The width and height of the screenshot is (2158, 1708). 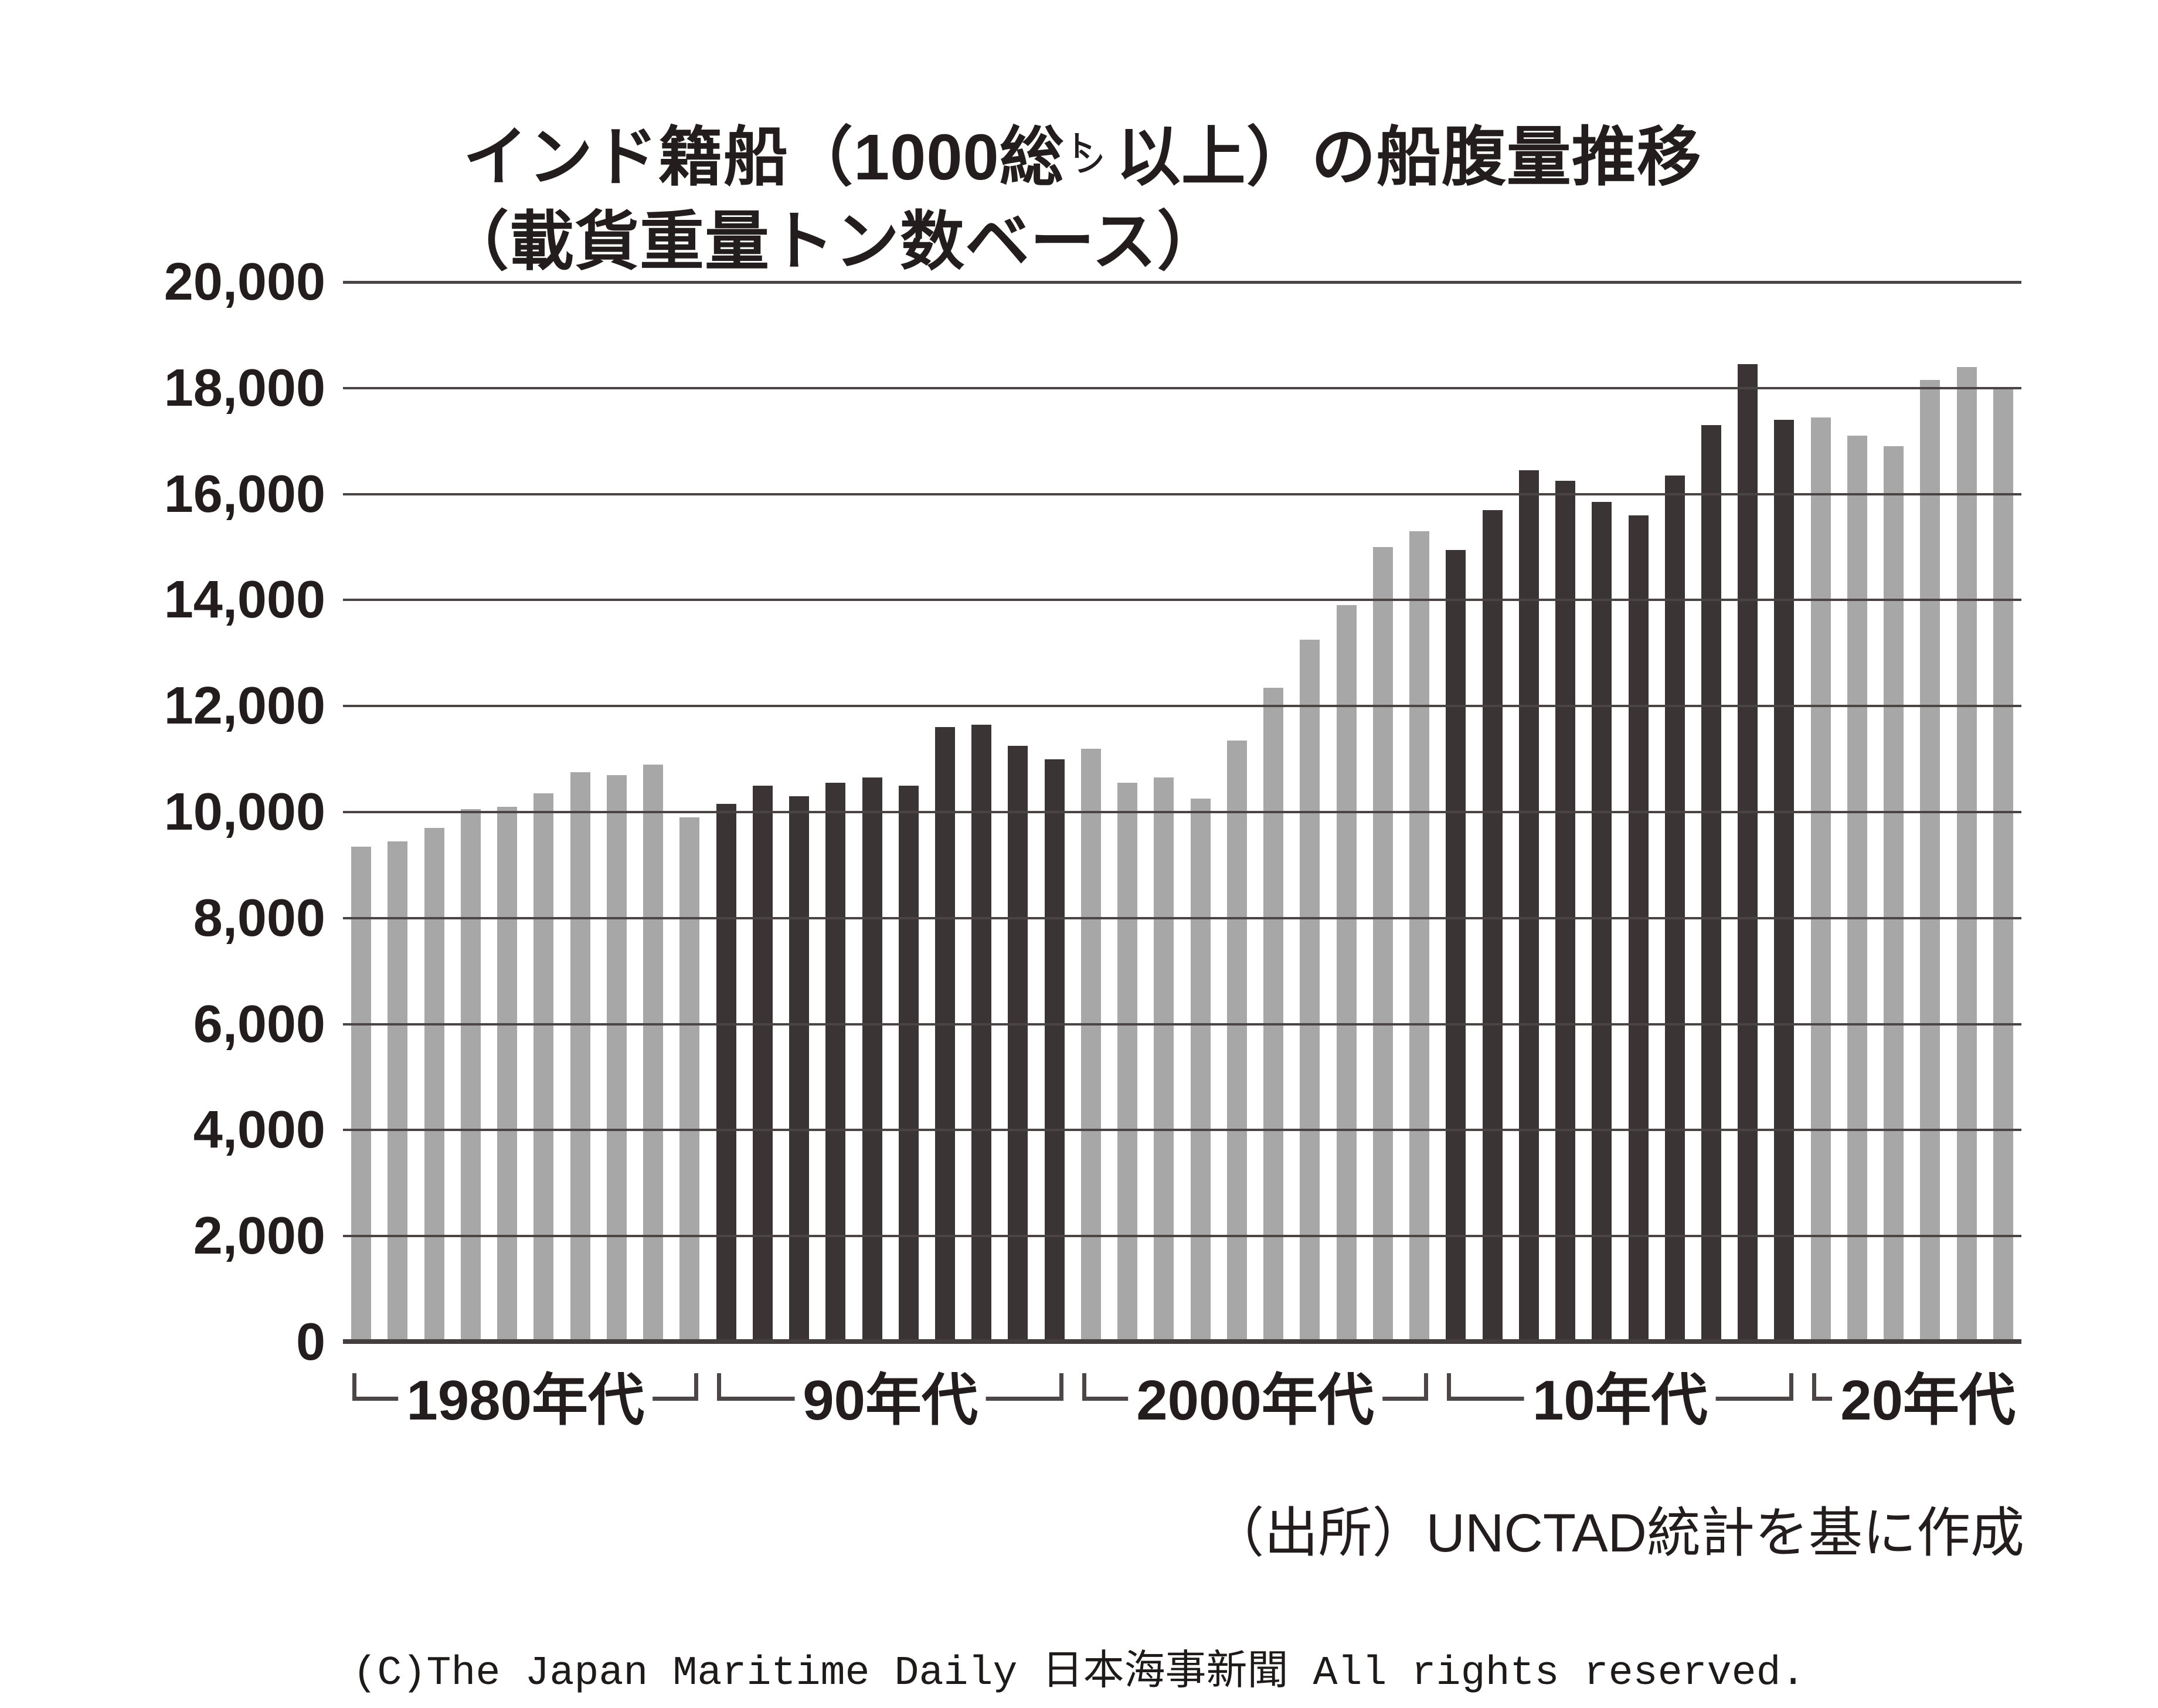 What do you see at coordinates (259, 918) in the screenshot?
I see `y-axis-label-8000: 8,000` at bounding box center [259, 918].